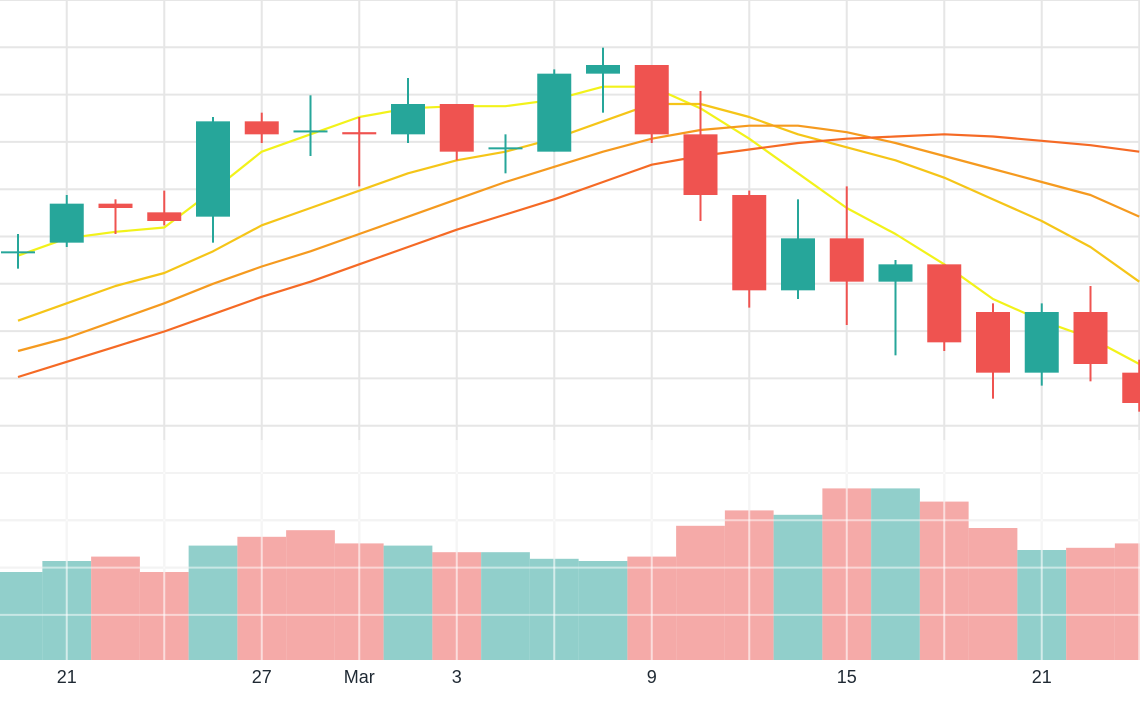  I want to click on x-tick-label: 15, so click(847, 677).